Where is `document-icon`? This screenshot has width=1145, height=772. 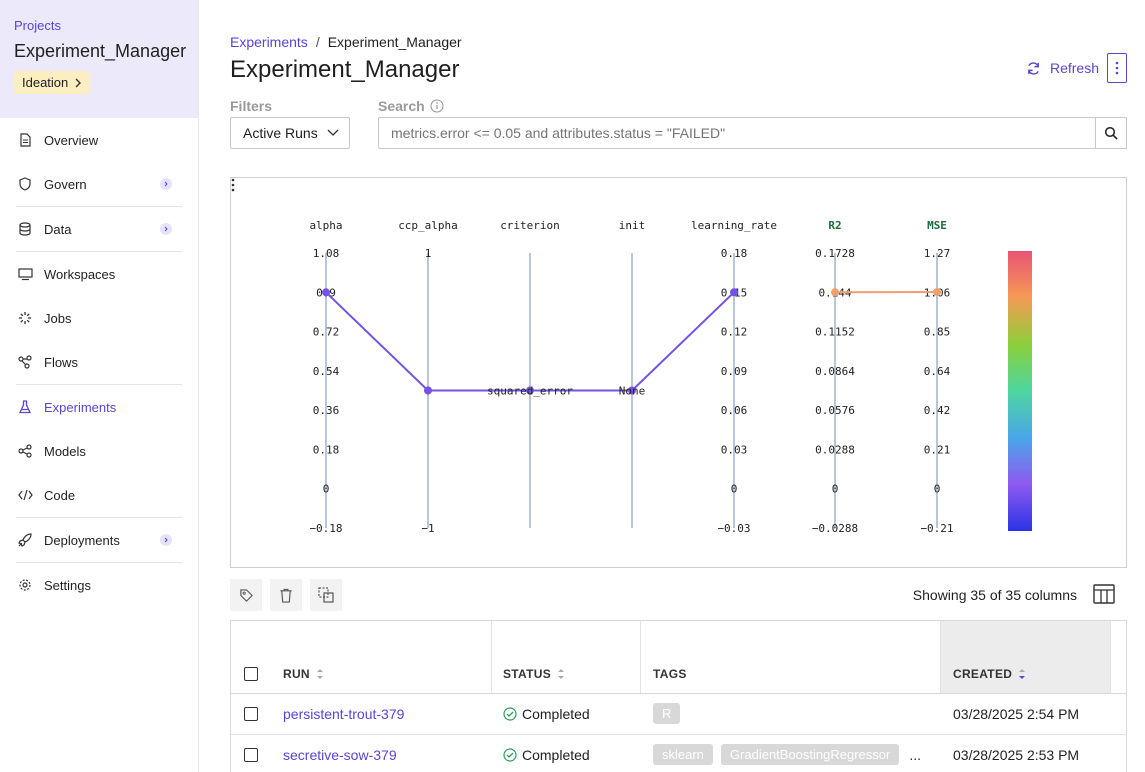
document-icon is located at coordinates (26, 140).